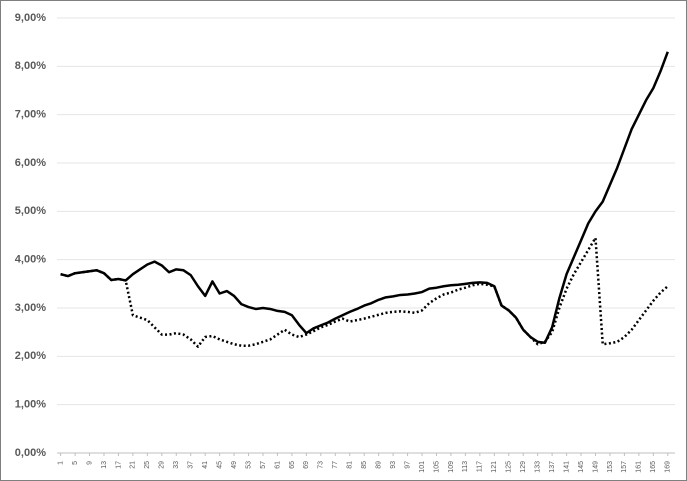 The height and width of the screenshot is (481, 687). I want to click on x-tick-label: 57, so click(263, 465).